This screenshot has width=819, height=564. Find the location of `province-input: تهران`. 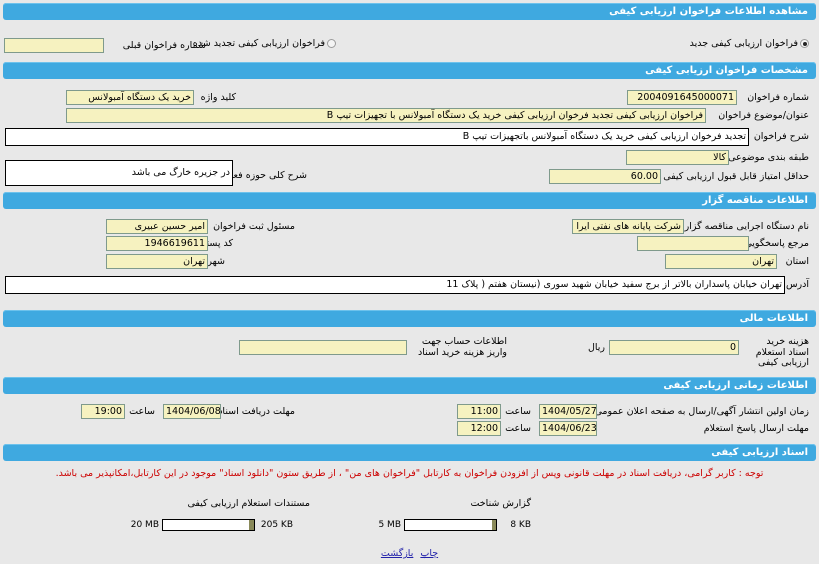

province-input: تهران is located at coordinates (721, 261).